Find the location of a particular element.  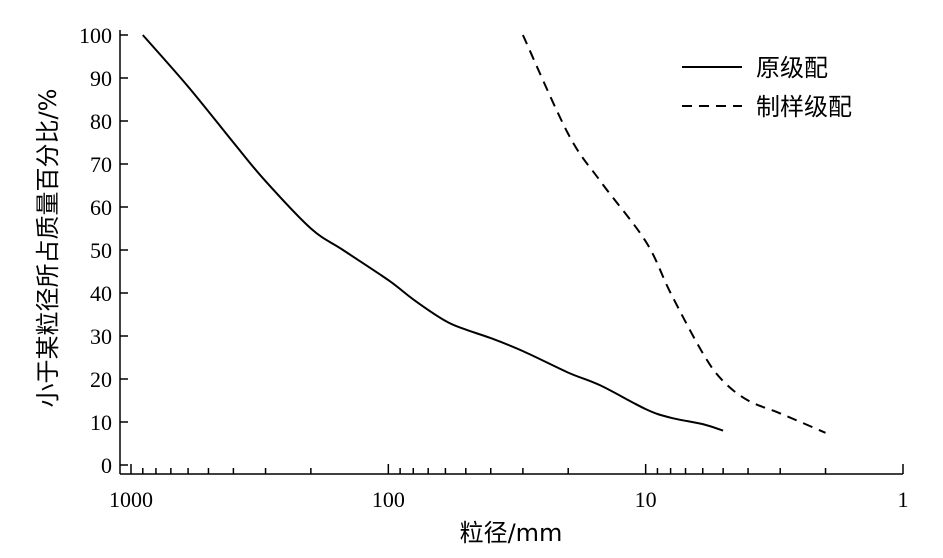

x-ticks: 1000 100 10 1 is located at coordinates (509, 488).